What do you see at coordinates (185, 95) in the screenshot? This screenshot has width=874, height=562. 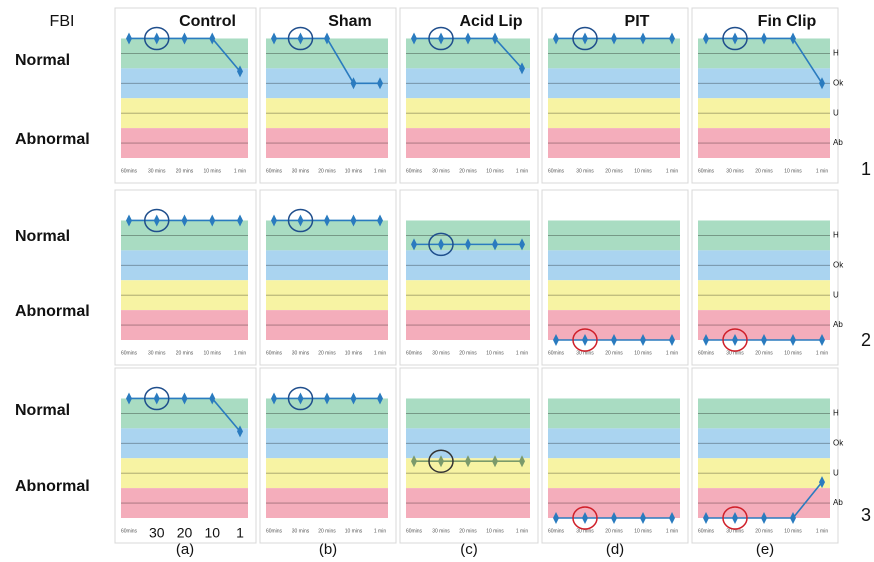 I see `panel: Control 60mins 30 mins 20 mins 10 mins 1 min` at bounding box center [185, 95].